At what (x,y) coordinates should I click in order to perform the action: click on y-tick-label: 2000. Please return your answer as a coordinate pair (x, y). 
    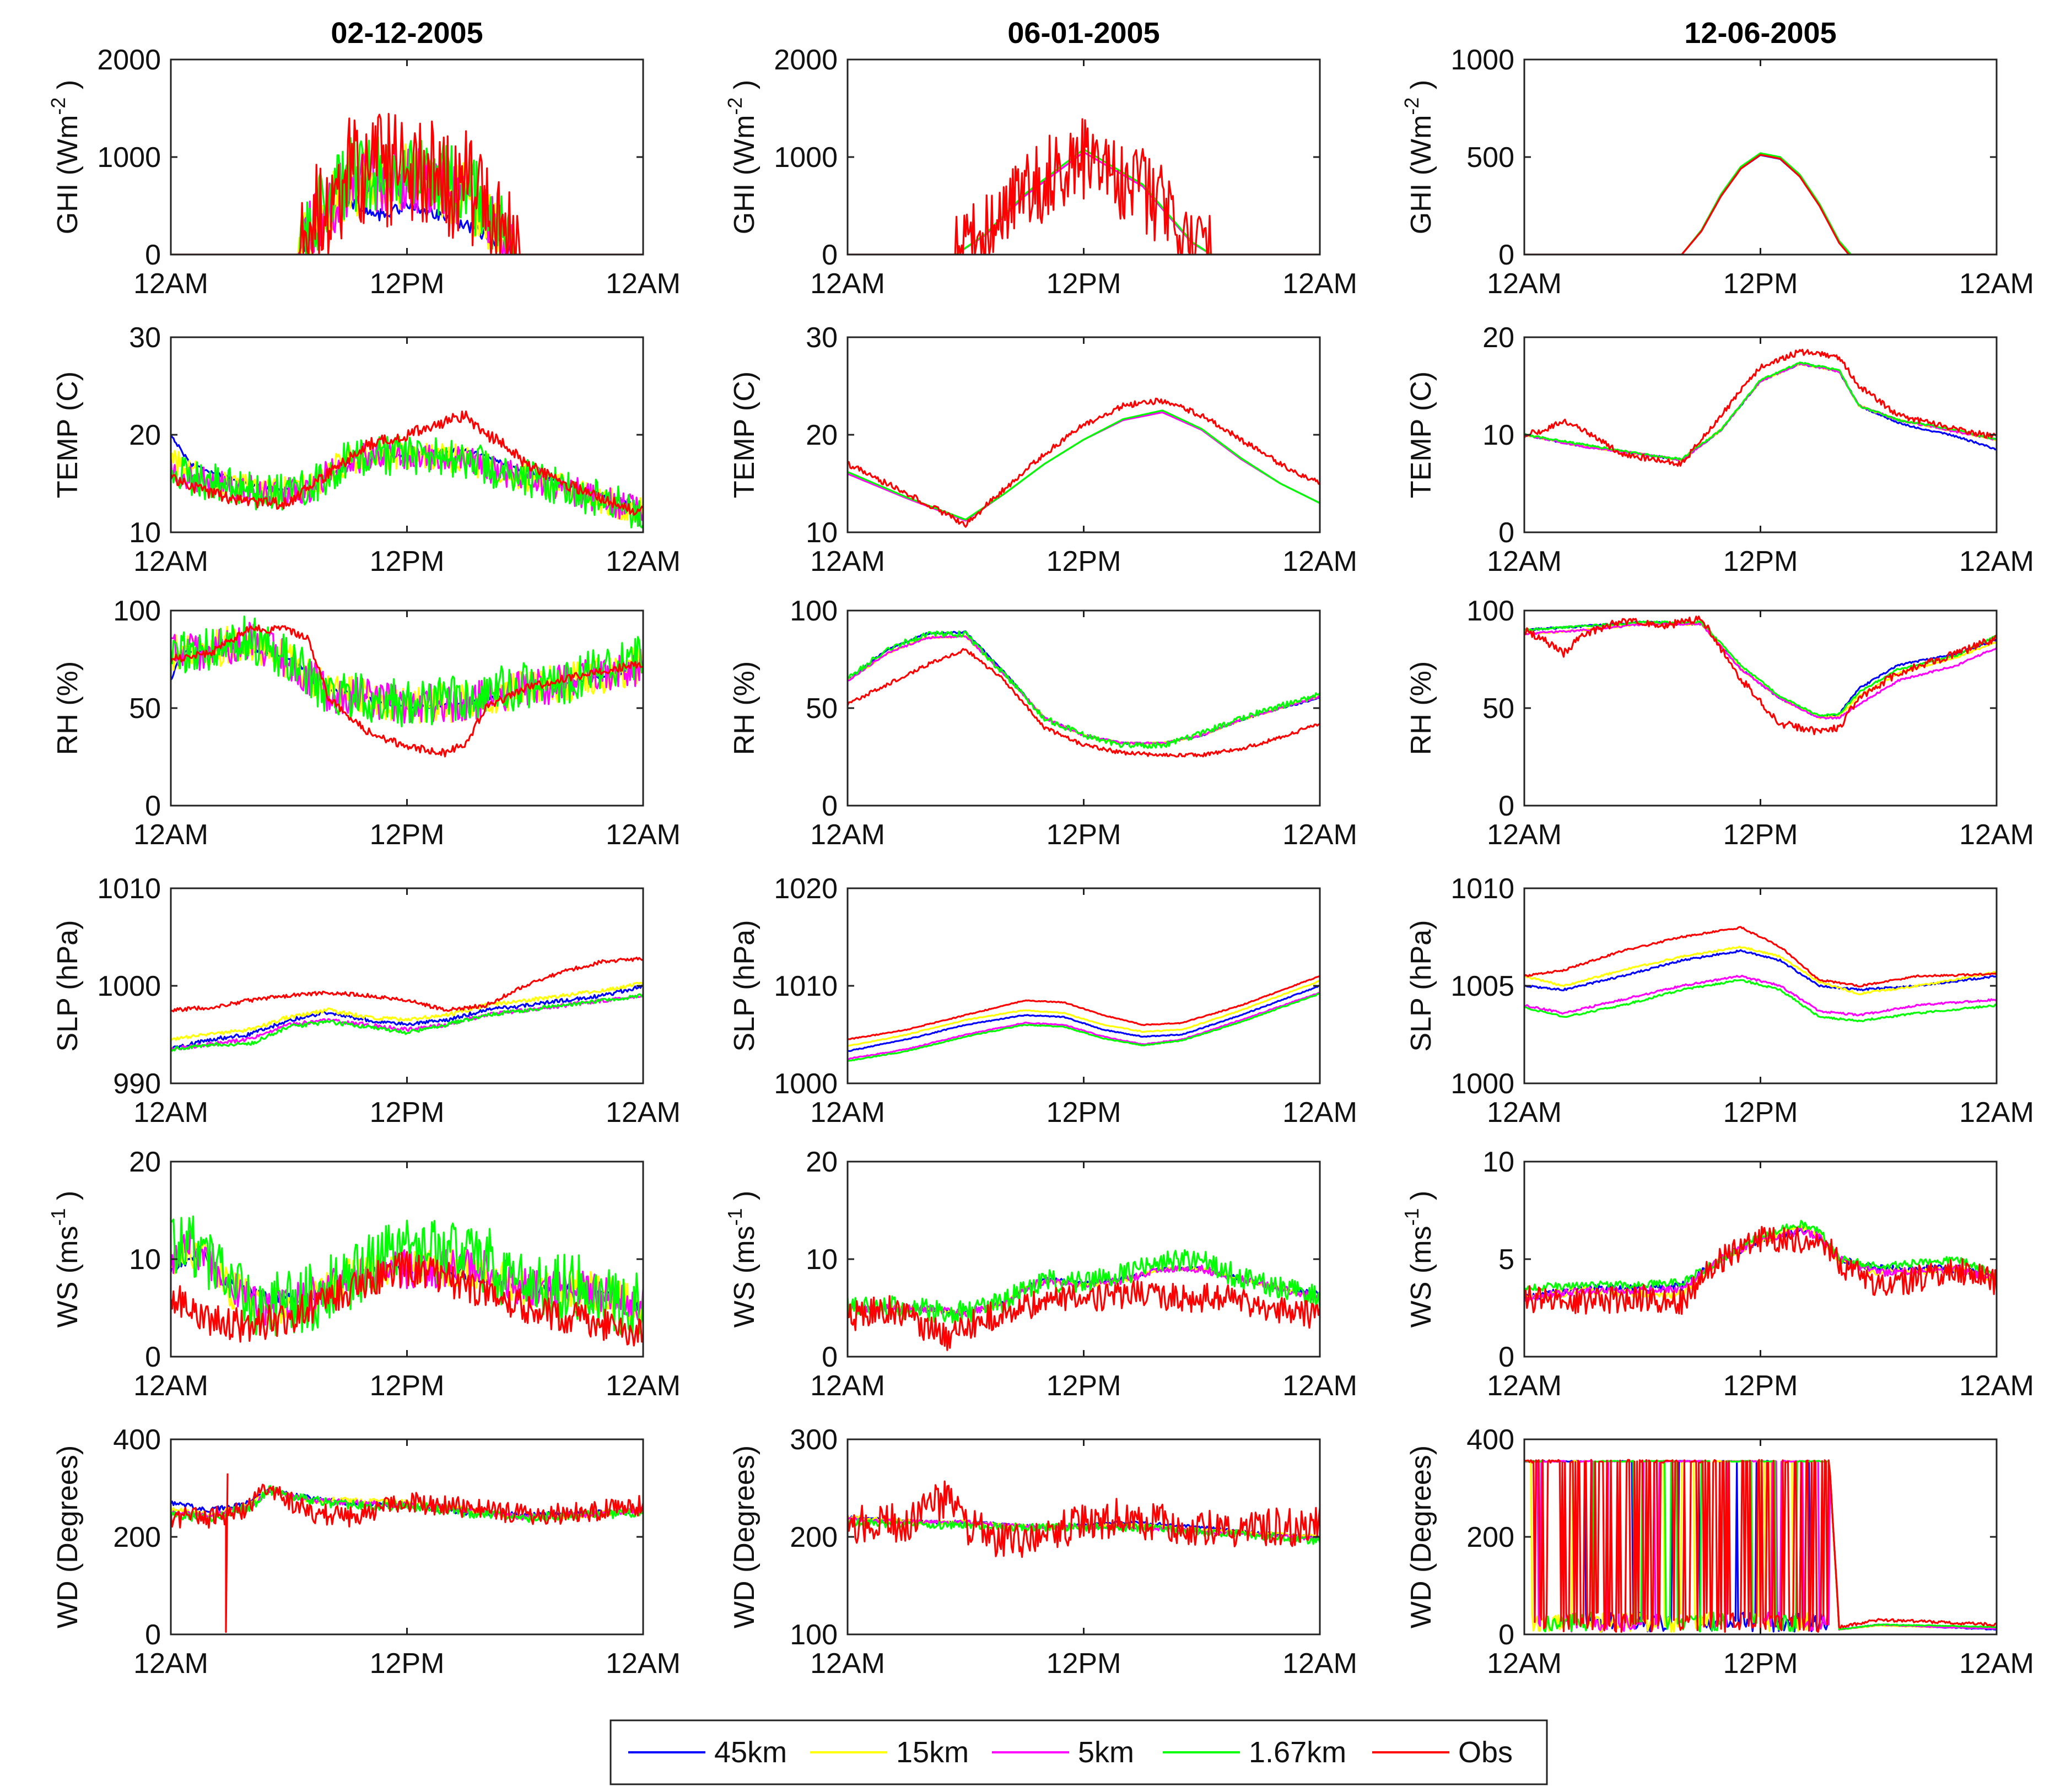
    Looking at the image, I should click on (806, 60).